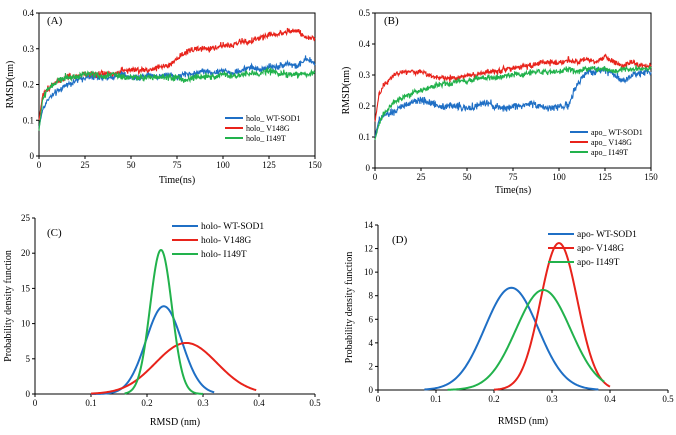 Image resolution: width=676 pixels, height=435 pixels. What do you see at coordinates (365, 13) in the screenshot?
I see `y-tick-label: 0.5` at bounding box center [365, 13].